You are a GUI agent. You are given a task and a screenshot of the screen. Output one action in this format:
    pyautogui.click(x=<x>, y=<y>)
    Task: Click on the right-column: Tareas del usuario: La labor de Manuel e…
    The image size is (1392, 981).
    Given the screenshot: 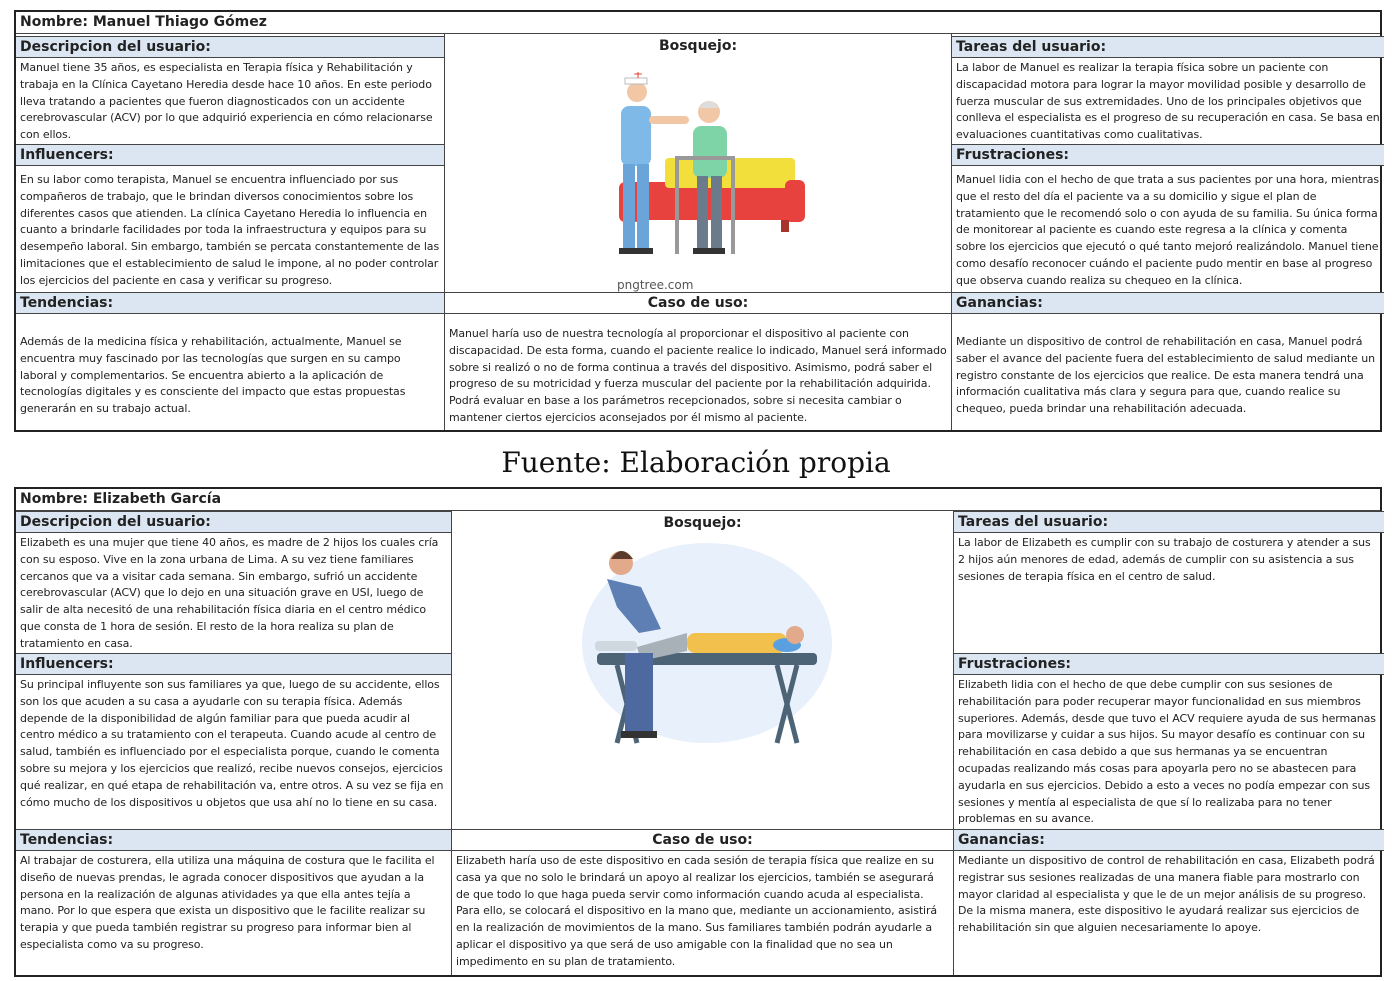 What is the action you would take?
    pyautogui.click(x=1168, y=232)
    